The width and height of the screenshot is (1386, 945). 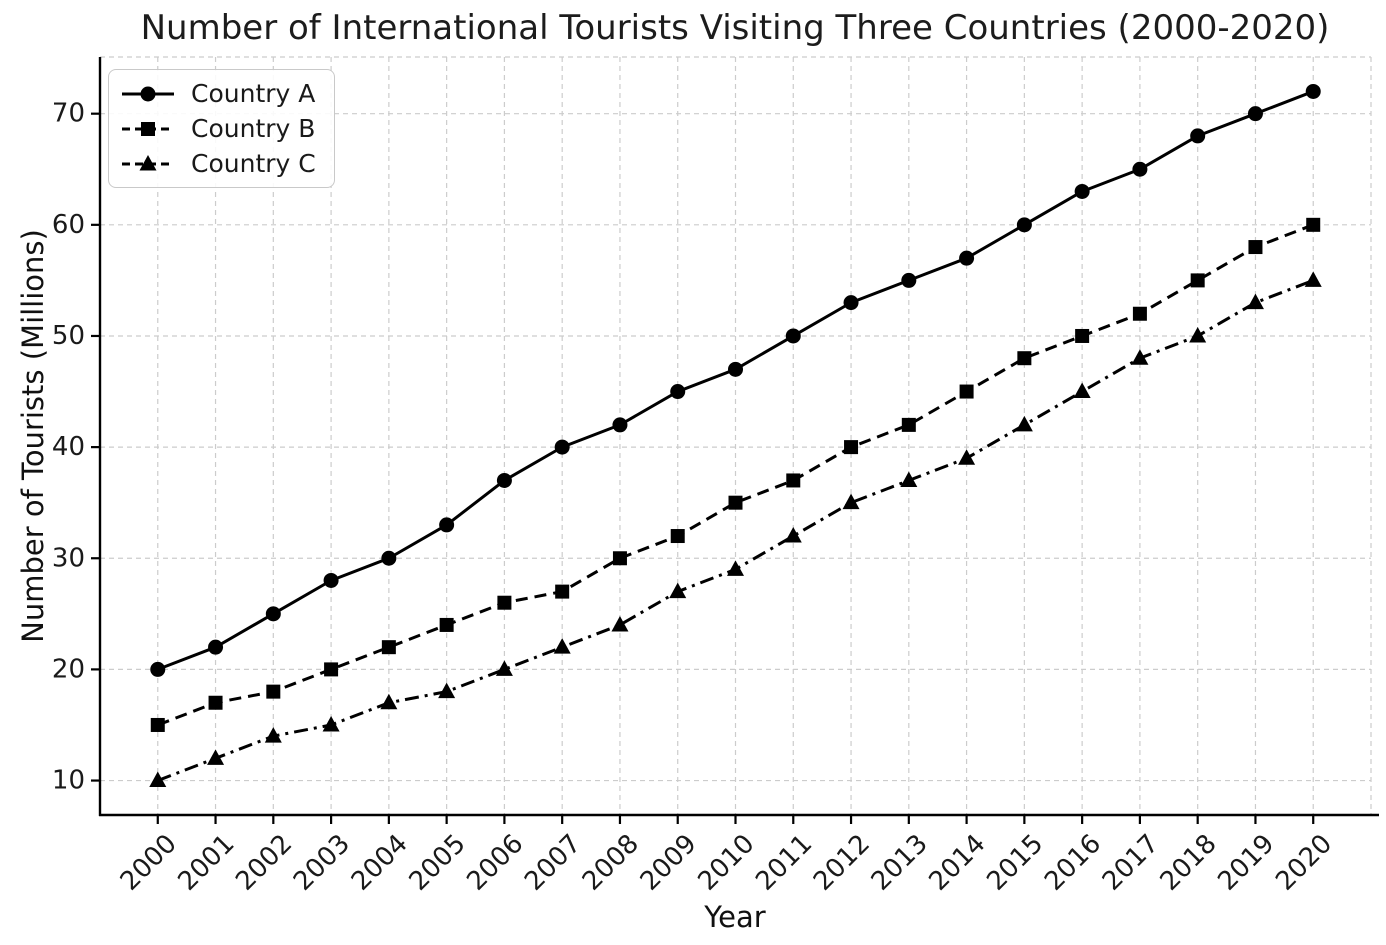 I want to click on y-tick-label: 60, so click(x=68, y=225).